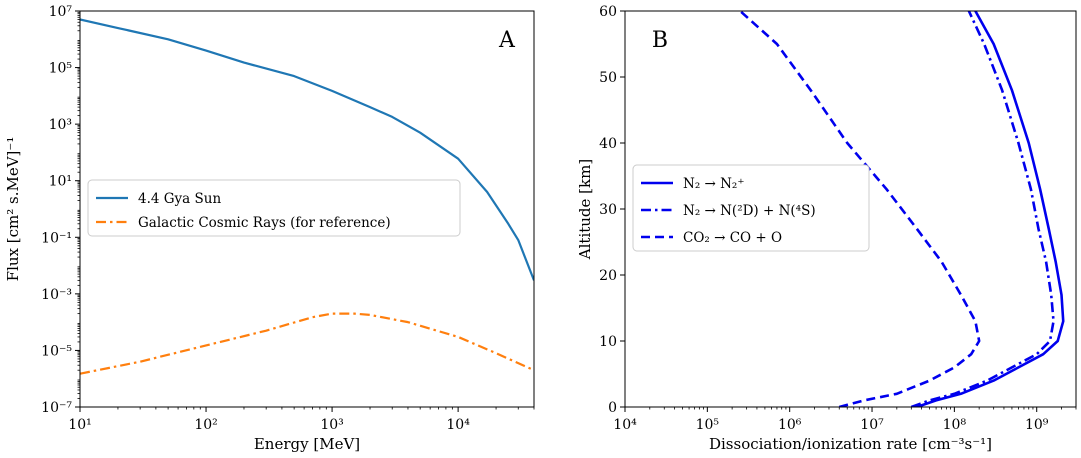 This screenshot has height=458, width=1081. Describe the element at coordinates (61, 69) in the screenshot. I see `y-tick-label: 10⁵` at that location.